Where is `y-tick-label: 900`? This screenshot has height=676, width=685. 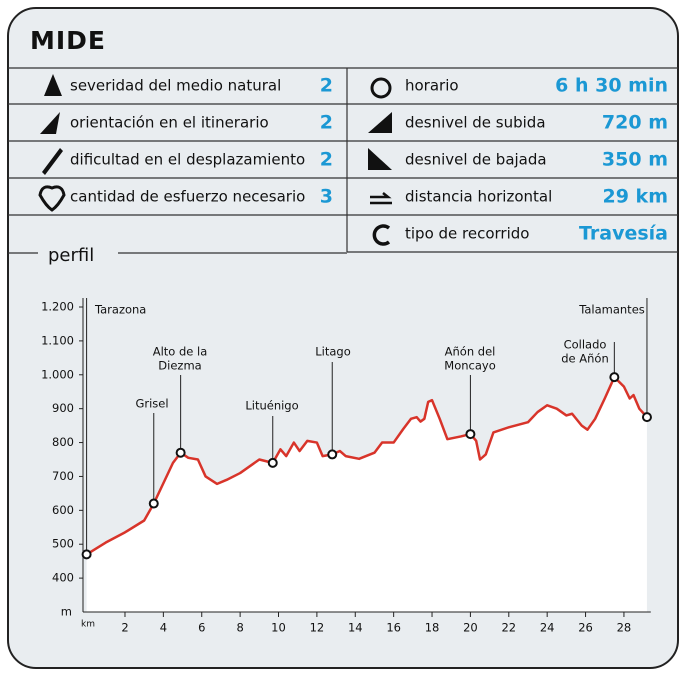
y-tick-label: 900 is located at coordinates (63, 408).